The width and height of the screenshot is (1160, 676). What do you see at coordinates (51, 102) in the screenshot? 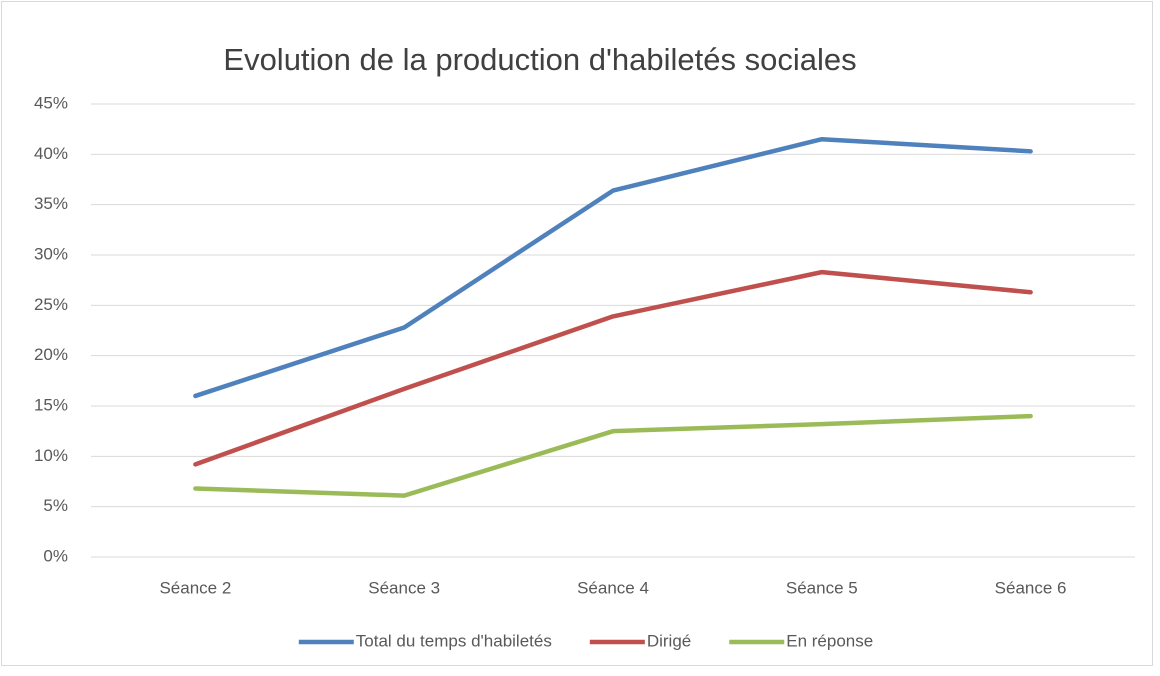
I see `y-tick-label: 45%` at bounding box center [51, 102].